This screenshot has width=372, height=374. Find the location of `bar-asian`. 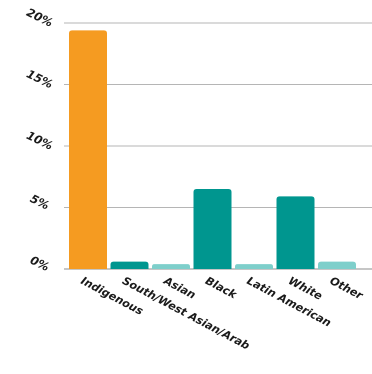

bar-asian is located at coordinates (171, 266).